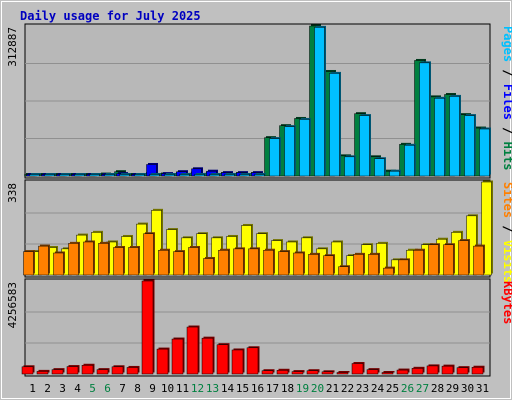 The width and height of the screenshot is (512, 400). Describe the element at coordinates (12, 47) in the screenshot. I see `panel-pages-files-hits-ymax-label: 312887` at that location.